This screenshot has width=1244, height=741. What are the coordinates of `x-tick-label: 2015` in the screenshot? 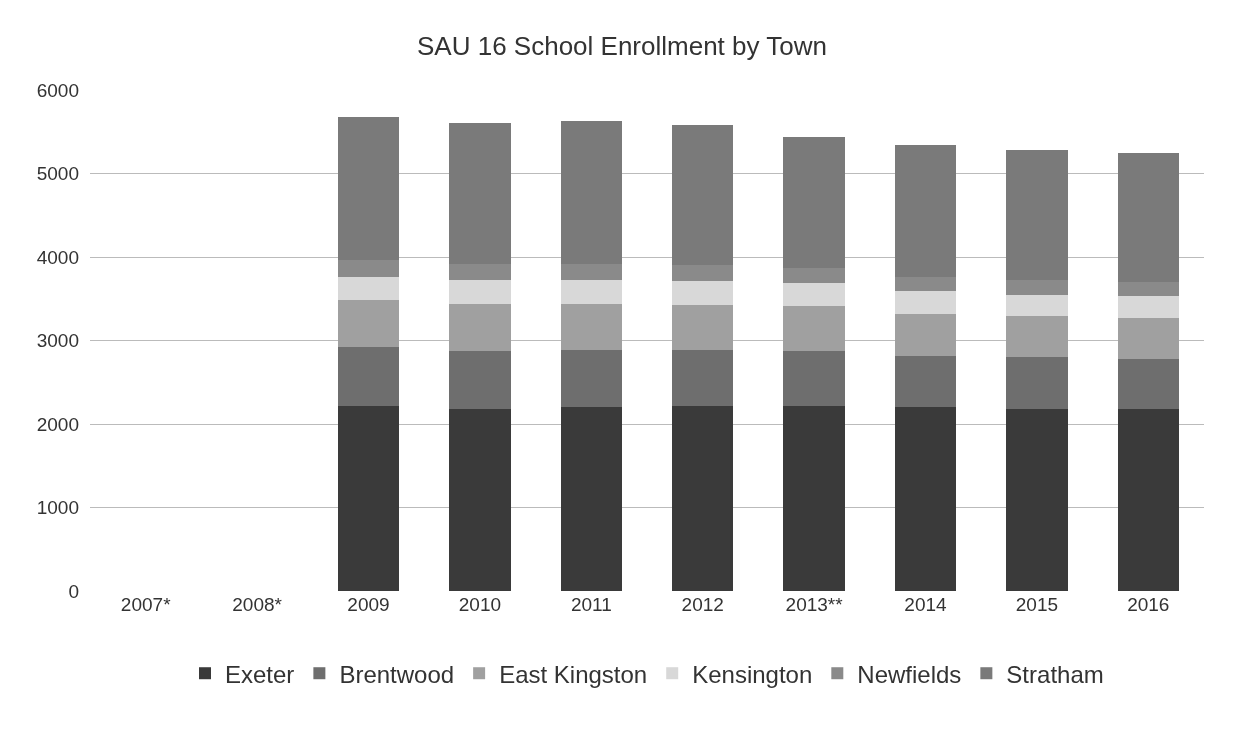 It's located at (1037, 604).